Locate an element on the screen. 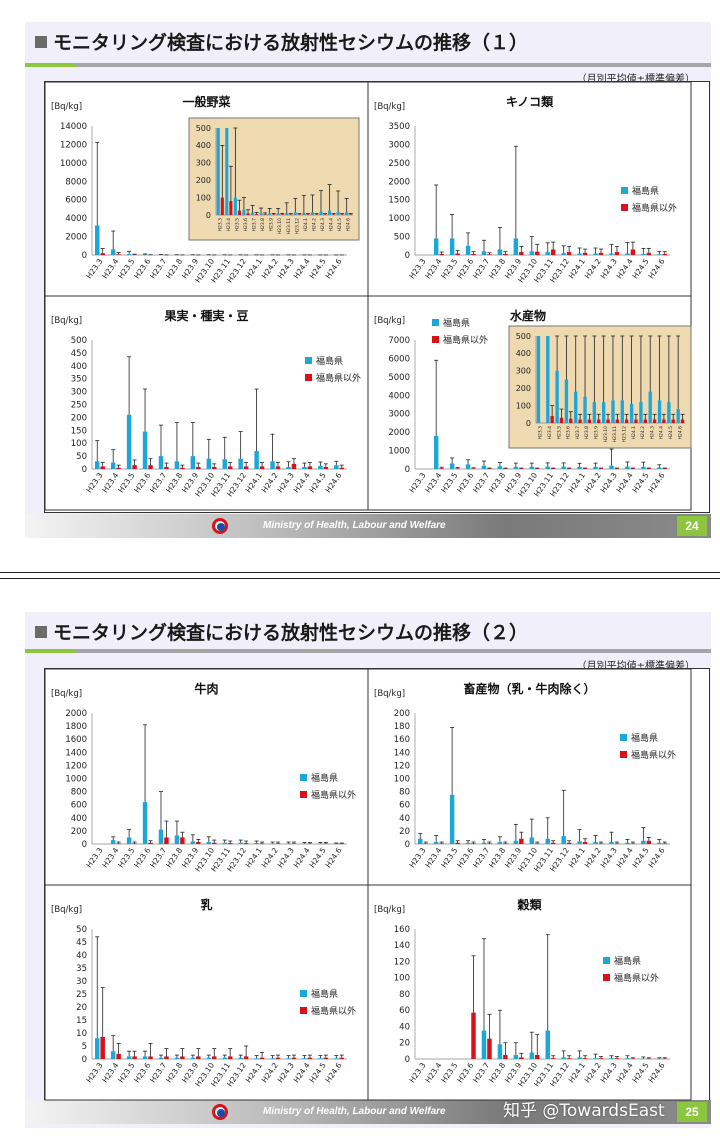  y-tick-label: 1000 is located at coordinates (76, 779).